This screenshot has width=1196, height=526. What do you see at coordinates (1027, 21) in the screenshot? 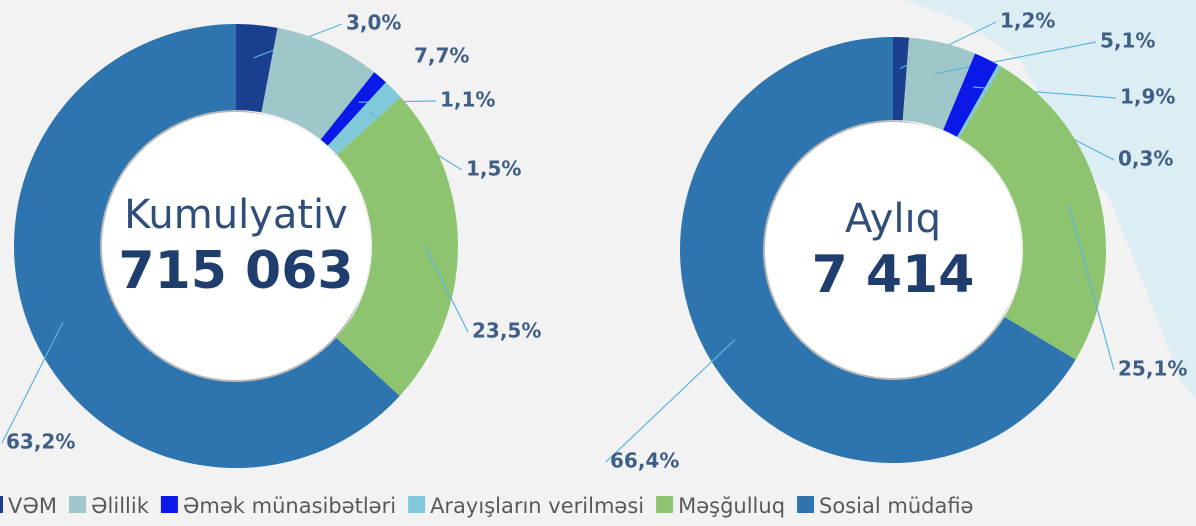
I see `data-label: 1,2%` at bounding box center [1027, 21].